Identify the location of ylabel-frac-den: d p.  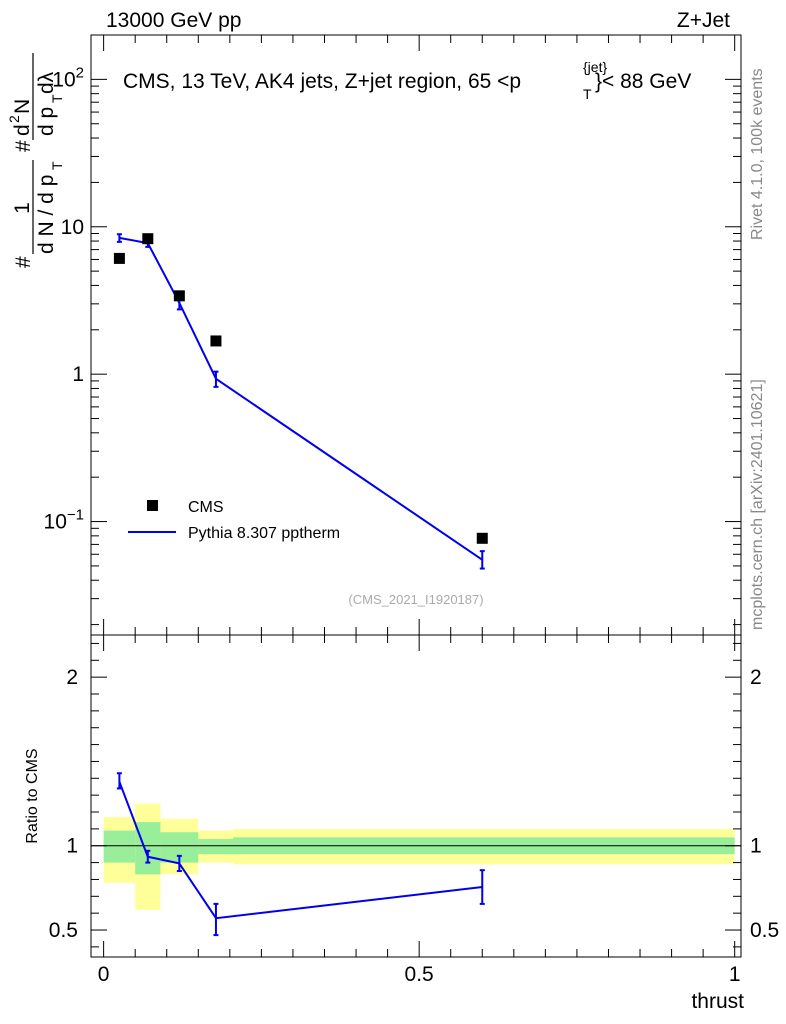
(46, 121).